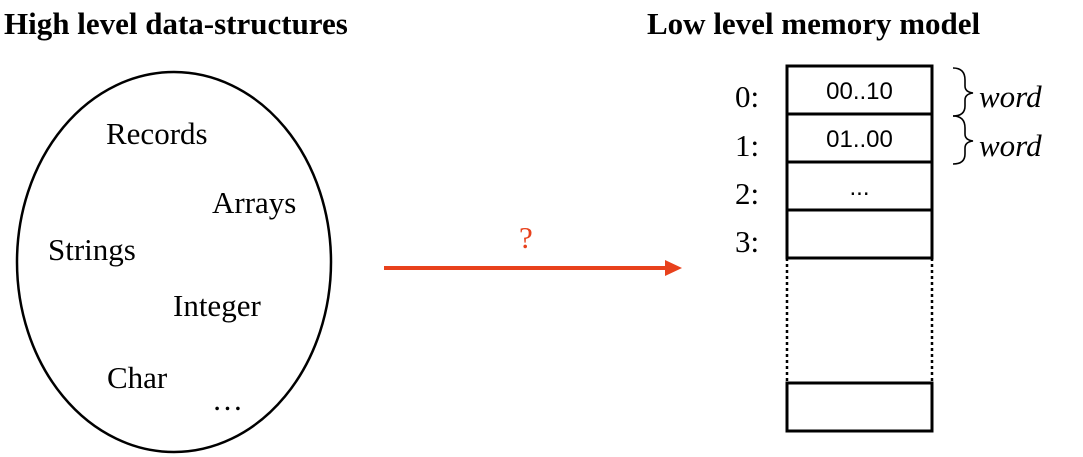 This screenshot has width=1083, height=457. I want to click on address-1: 1:, so click(747, 145).